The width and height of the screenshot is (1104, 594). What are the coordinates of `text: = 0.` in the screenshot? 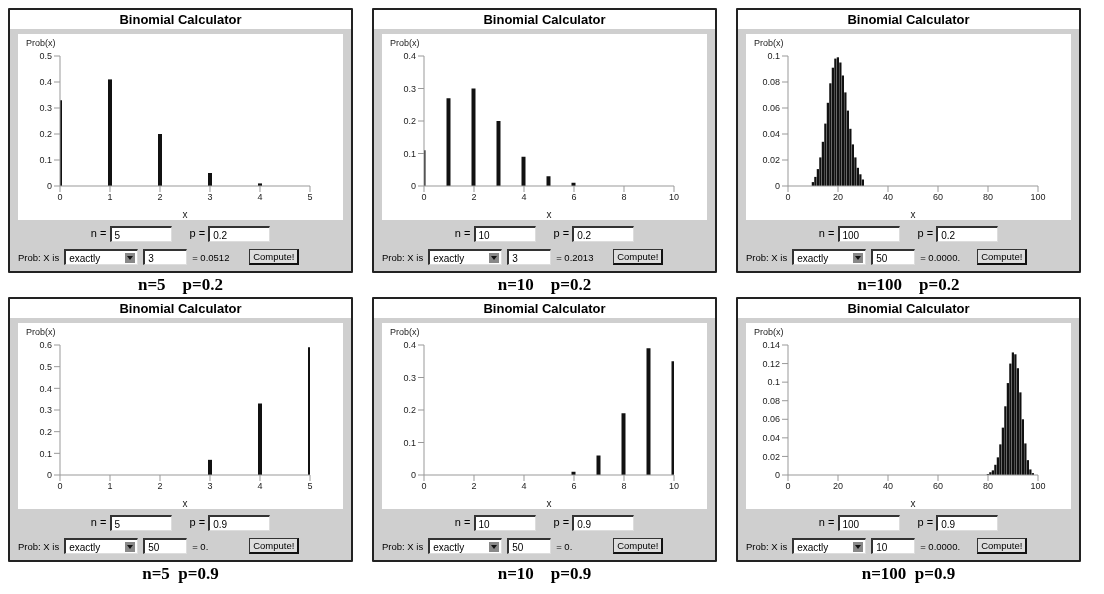 It's located at (565, 546).